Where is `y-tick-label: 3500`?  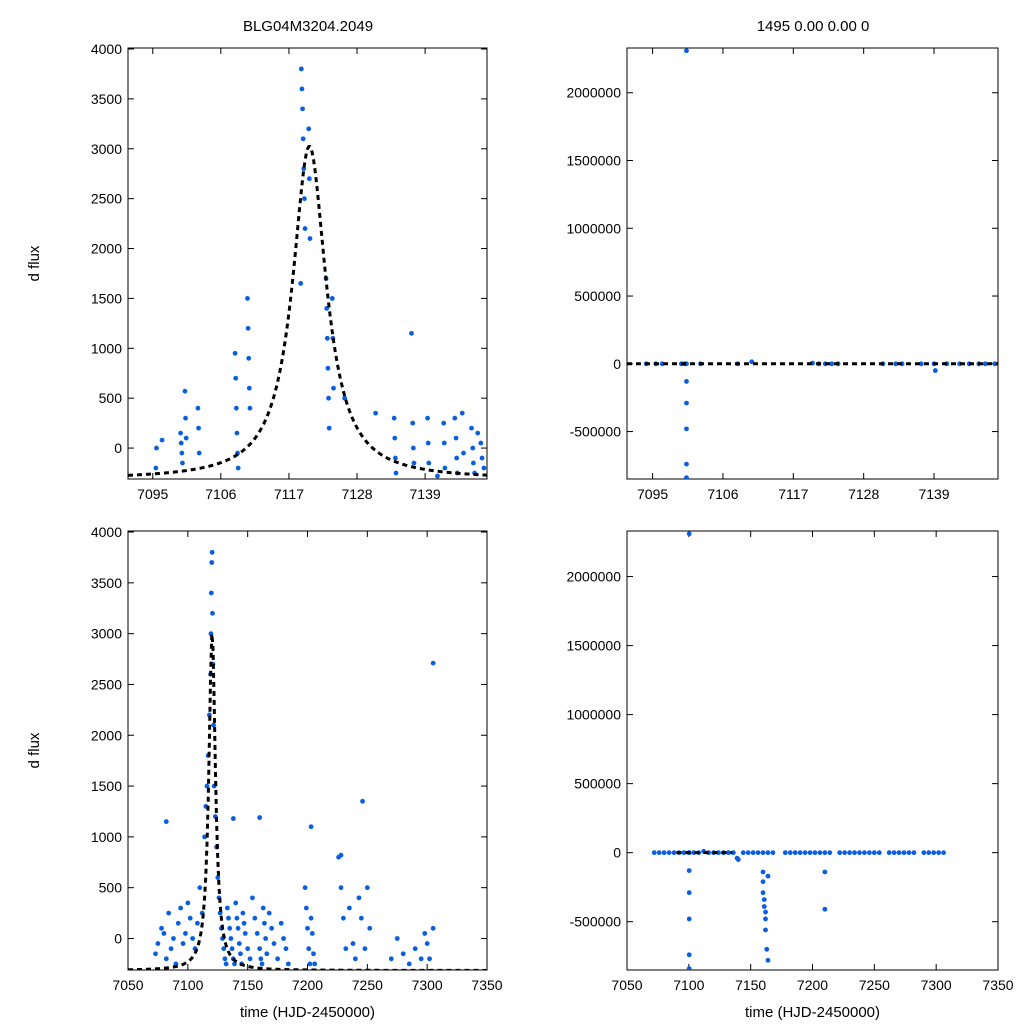 y-tick-label: 3500 is located at coordinates (106, 583).